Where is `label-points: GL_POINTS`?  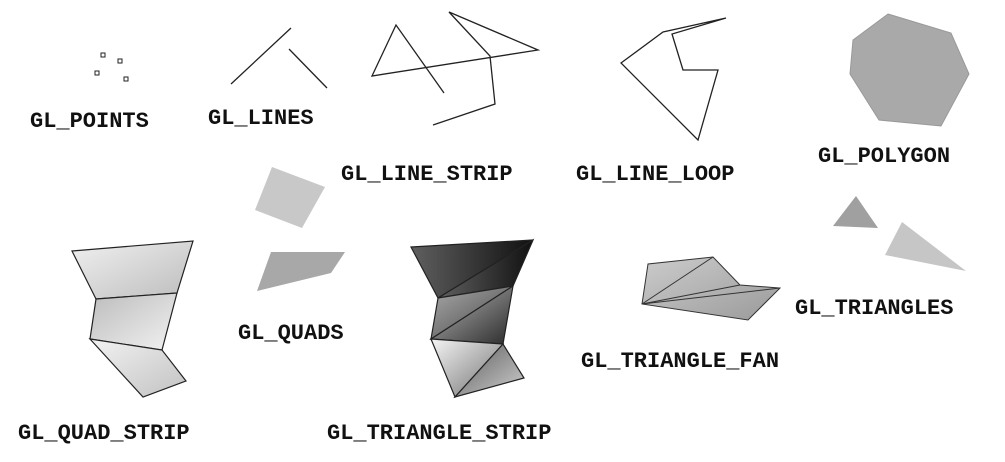 label-points: GL_POINTS is located at coordinates (89, 121).